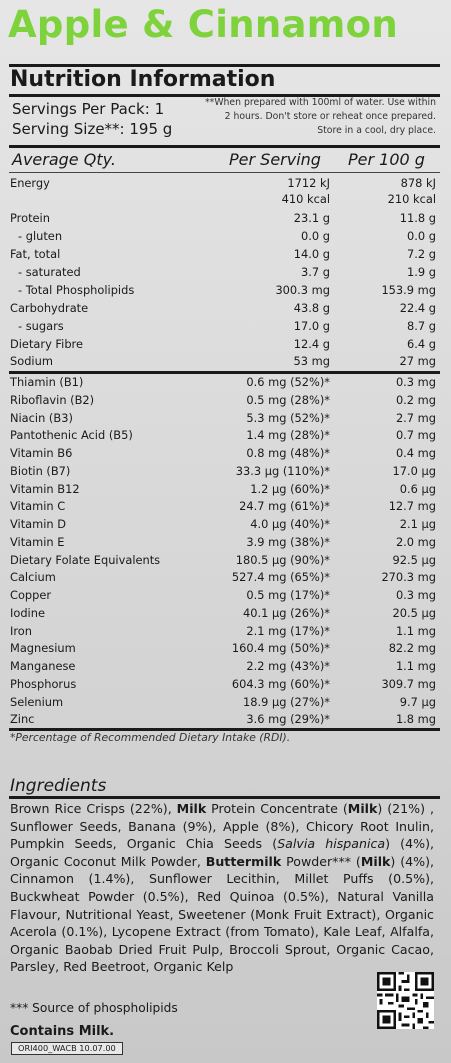 The width and height of the screenshot is (451, 1063). Describe the element at coordinates (49, 272) in the screenshot. I see `nutrient-label: - saturated` at that location.